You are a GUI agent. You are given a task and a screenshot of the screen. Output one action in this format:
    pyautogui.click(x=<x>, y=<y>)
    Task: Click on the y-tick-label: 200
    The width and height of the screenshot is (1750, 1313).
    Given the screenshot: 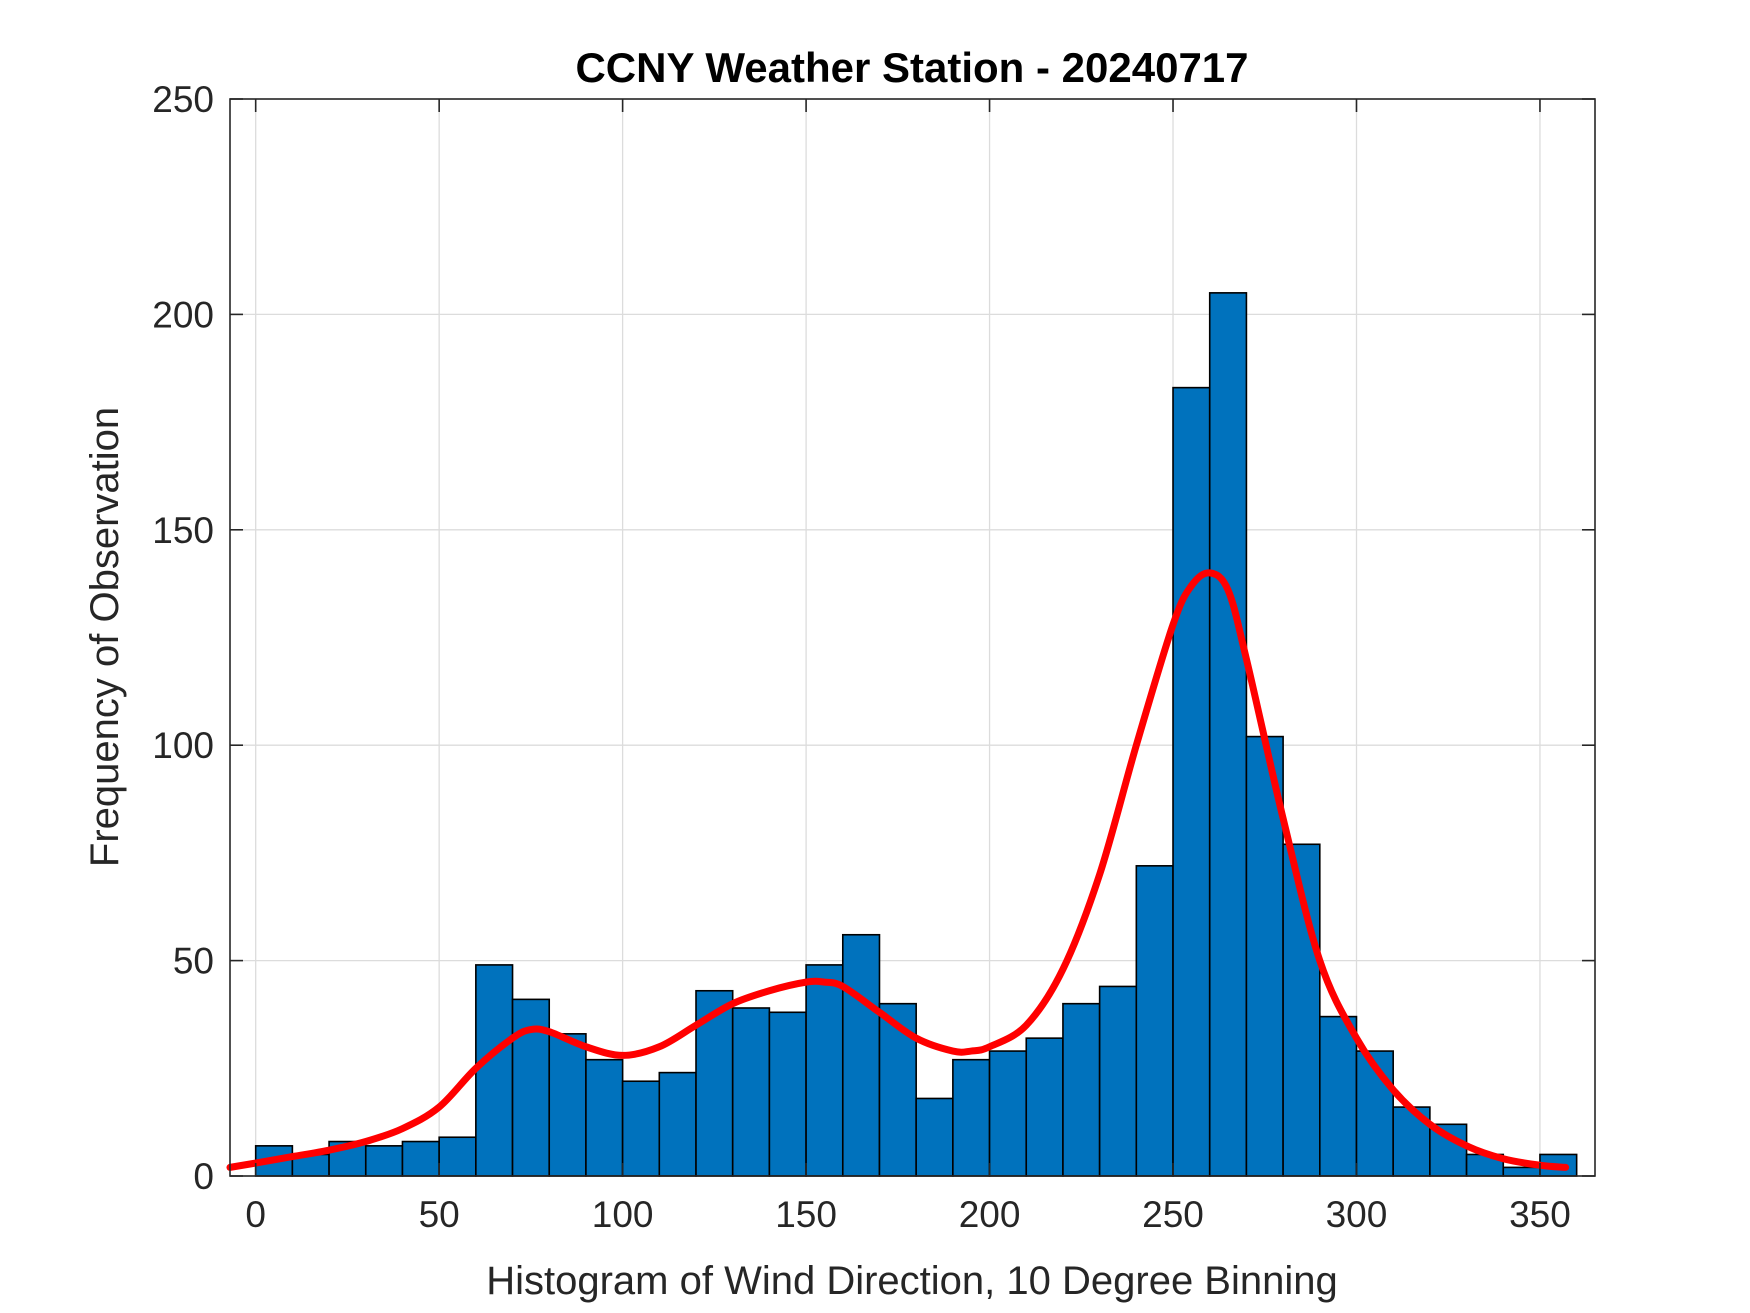 What is the action you would take?
    pyautogui.click(x=183, y=314)
    